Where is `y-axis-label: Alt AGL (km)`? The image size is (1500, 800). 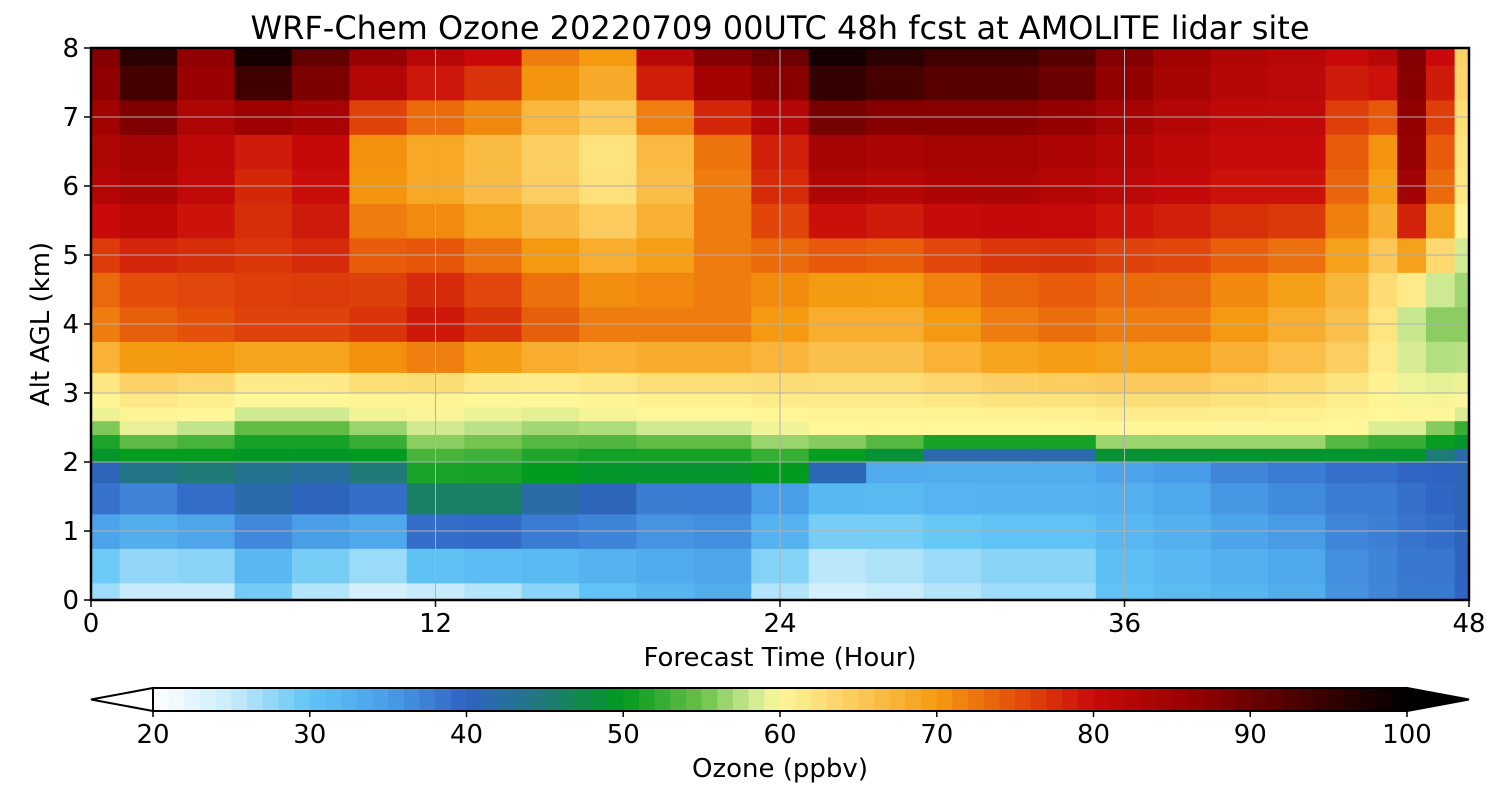
y-axis-label: Alt AGL (km) is located at coordinates (41, 324).